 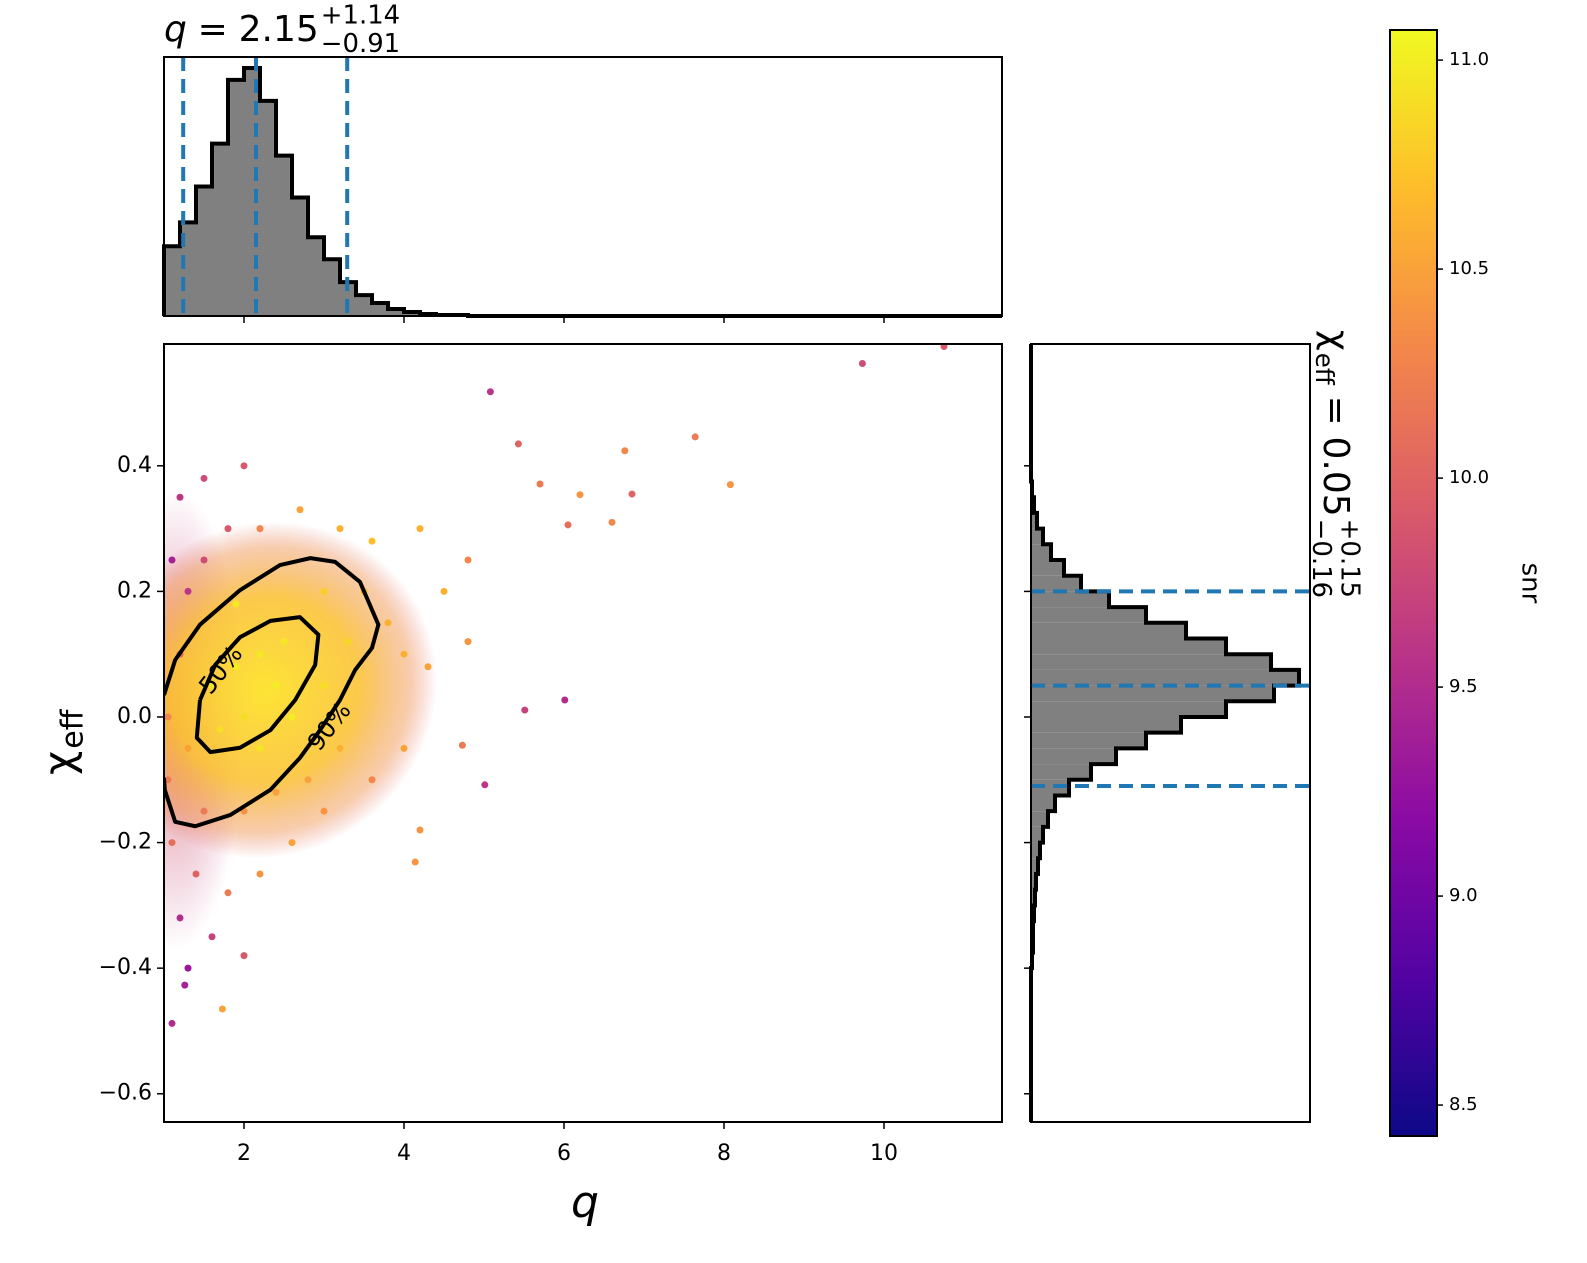 What do you see at coordinates (1531, 583) in the screenshot?
I see `colorbar-label: snr` at bounding box center [1531, 583].